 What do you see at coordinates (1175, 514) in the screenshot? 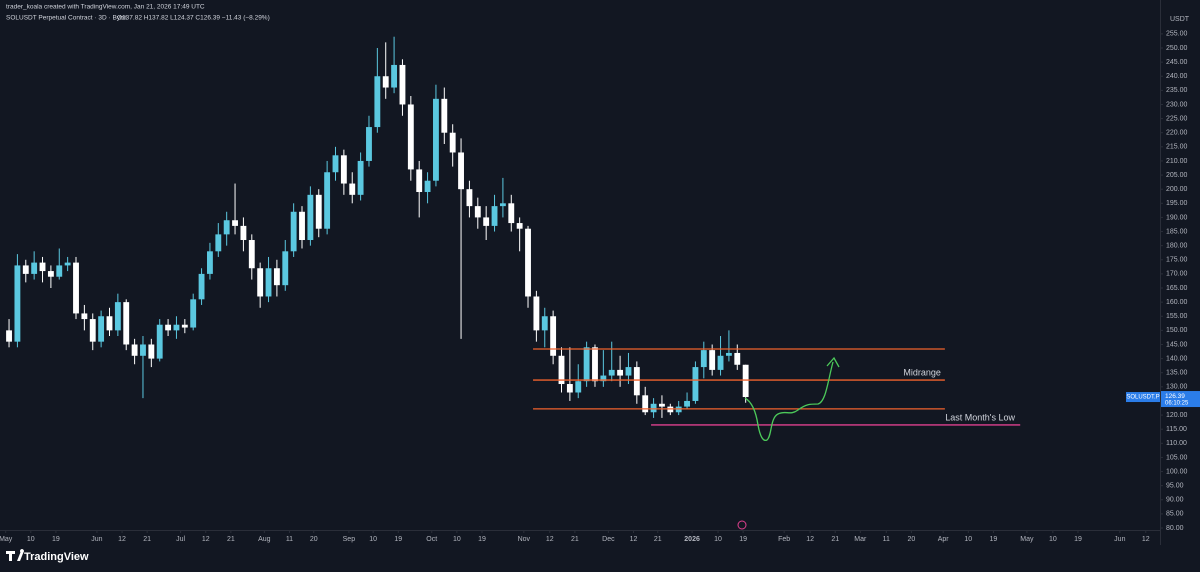
I see `y-tick-label: 85.00` at bounding box center [1175, 514].